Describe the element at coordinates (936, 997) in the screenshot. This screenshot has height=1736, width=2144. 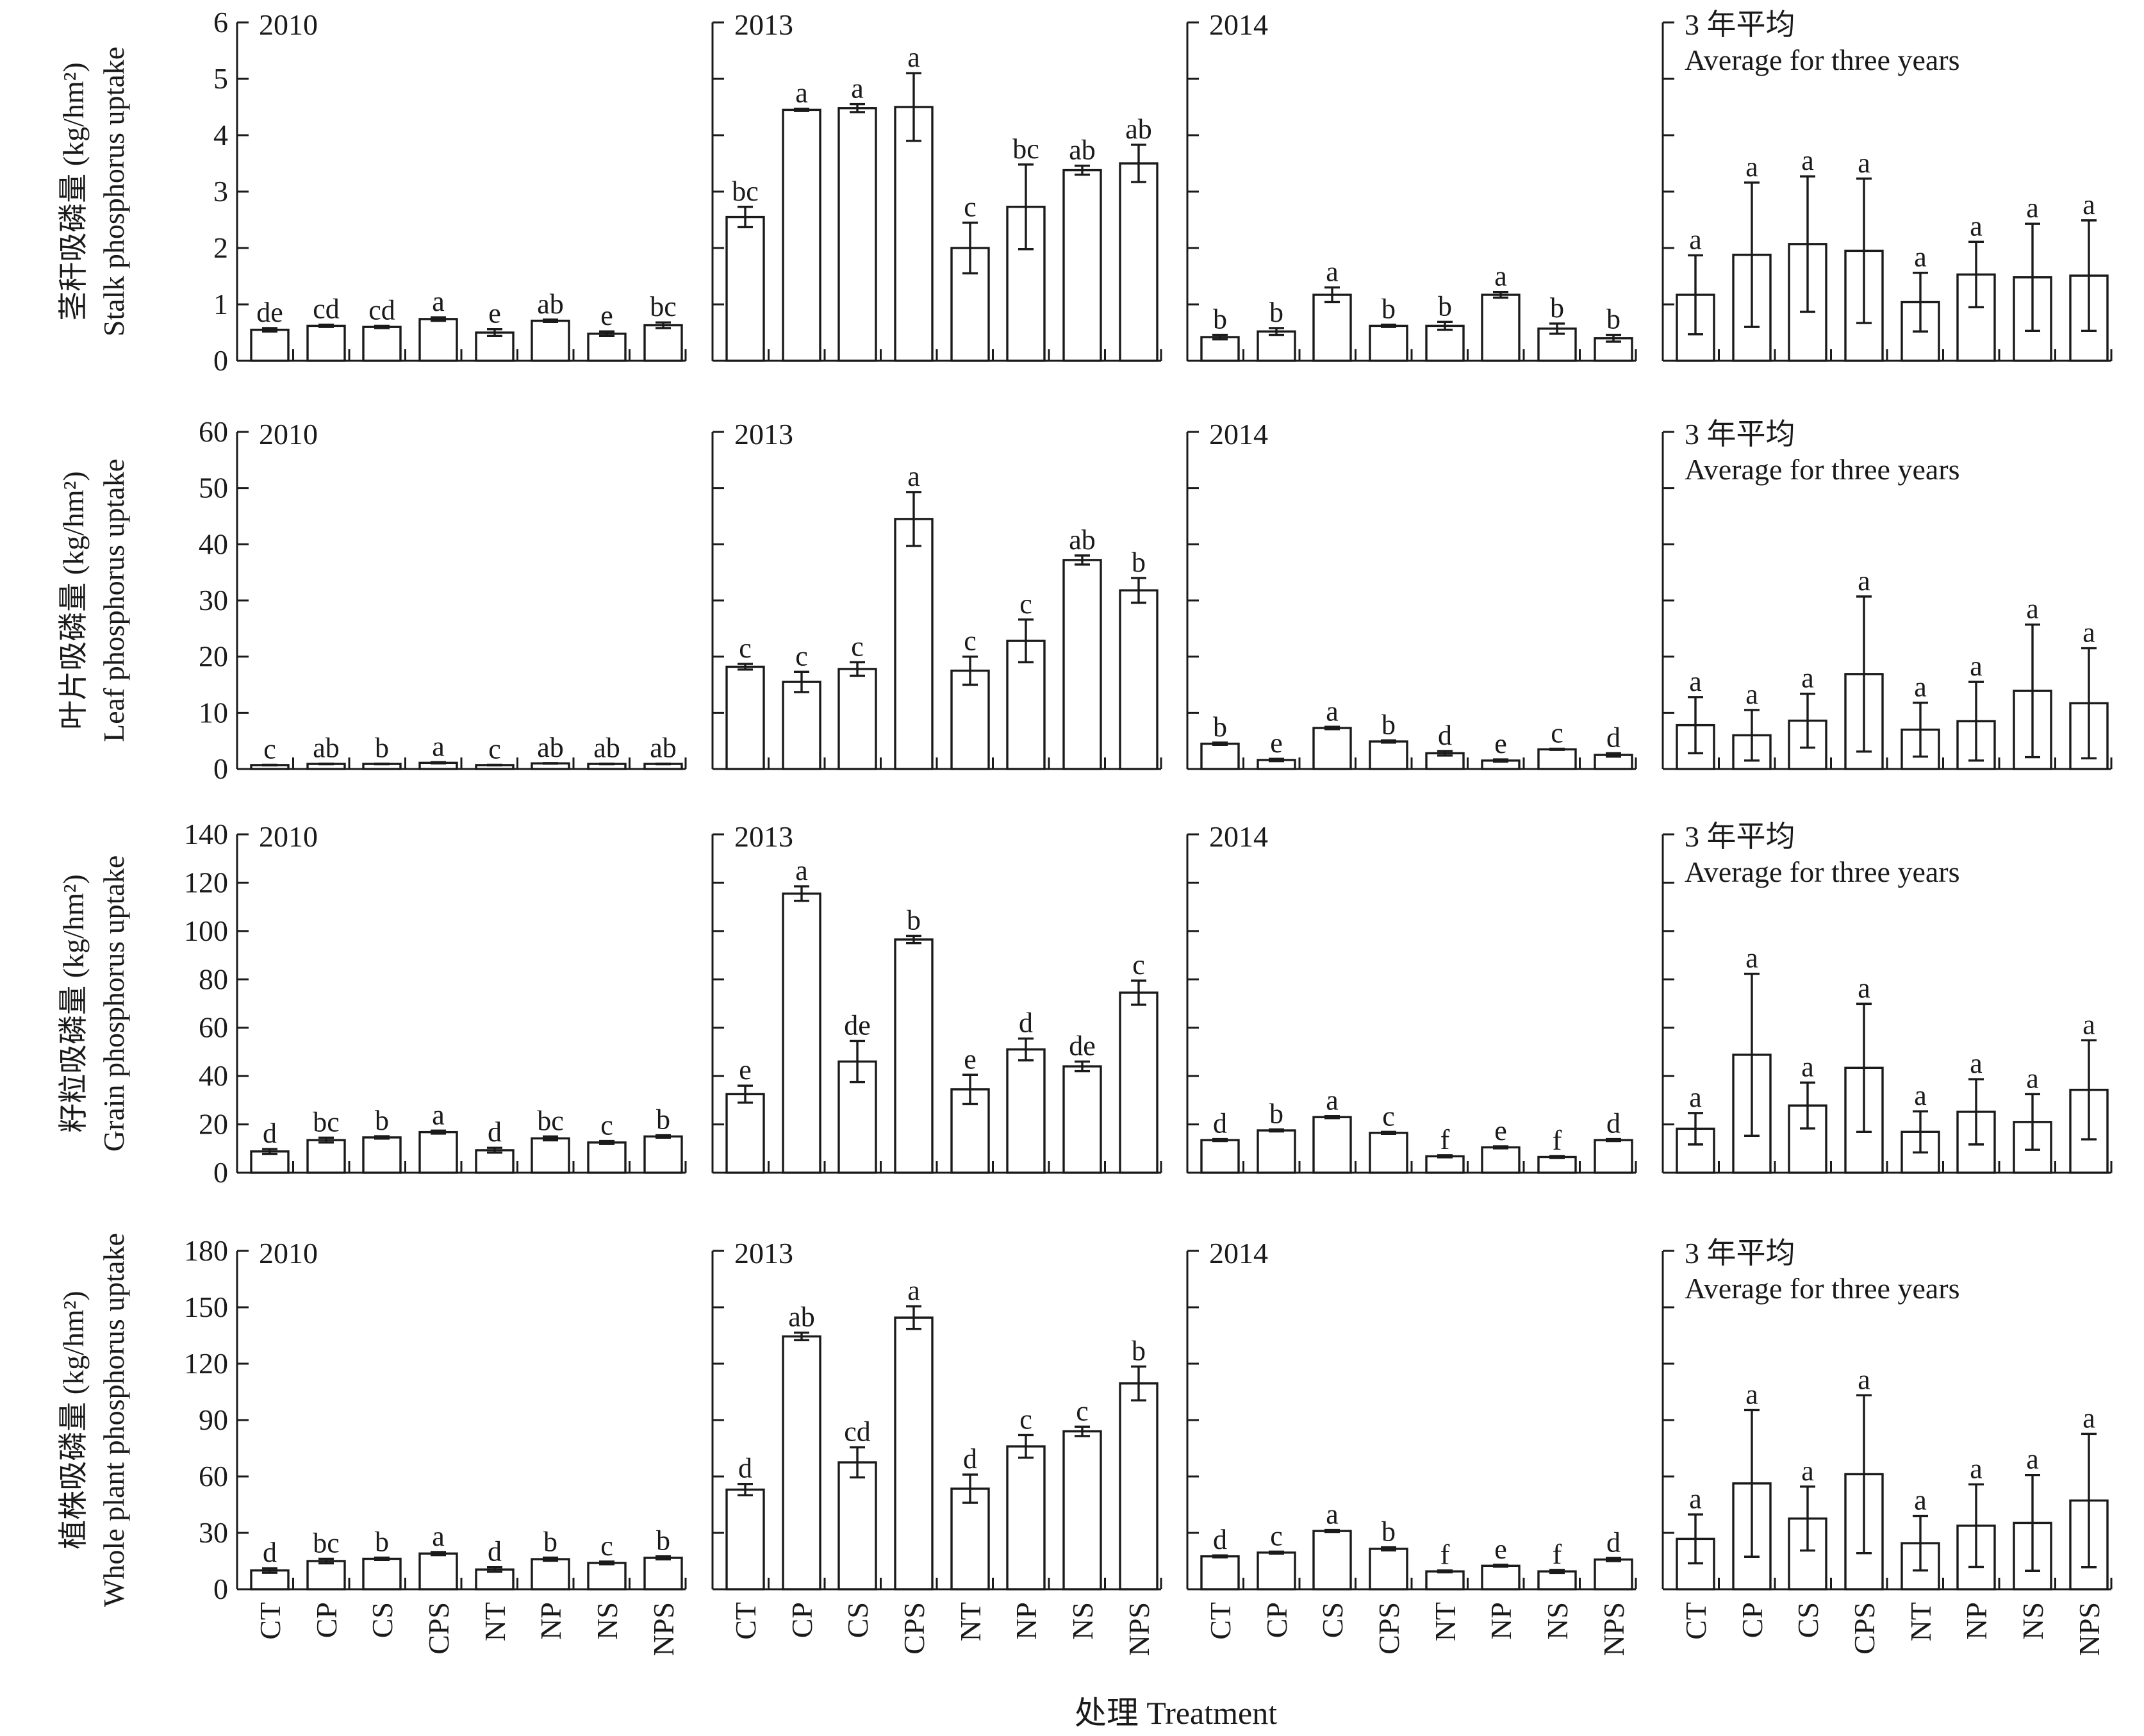
I see `panel: 2013 e a de b e d de c` at that location.